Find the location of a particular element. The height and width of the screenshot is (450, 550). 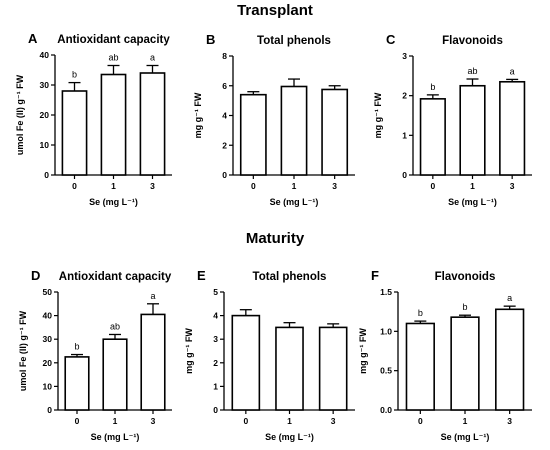

panel-letter: B is located at coordinates (210, 39).